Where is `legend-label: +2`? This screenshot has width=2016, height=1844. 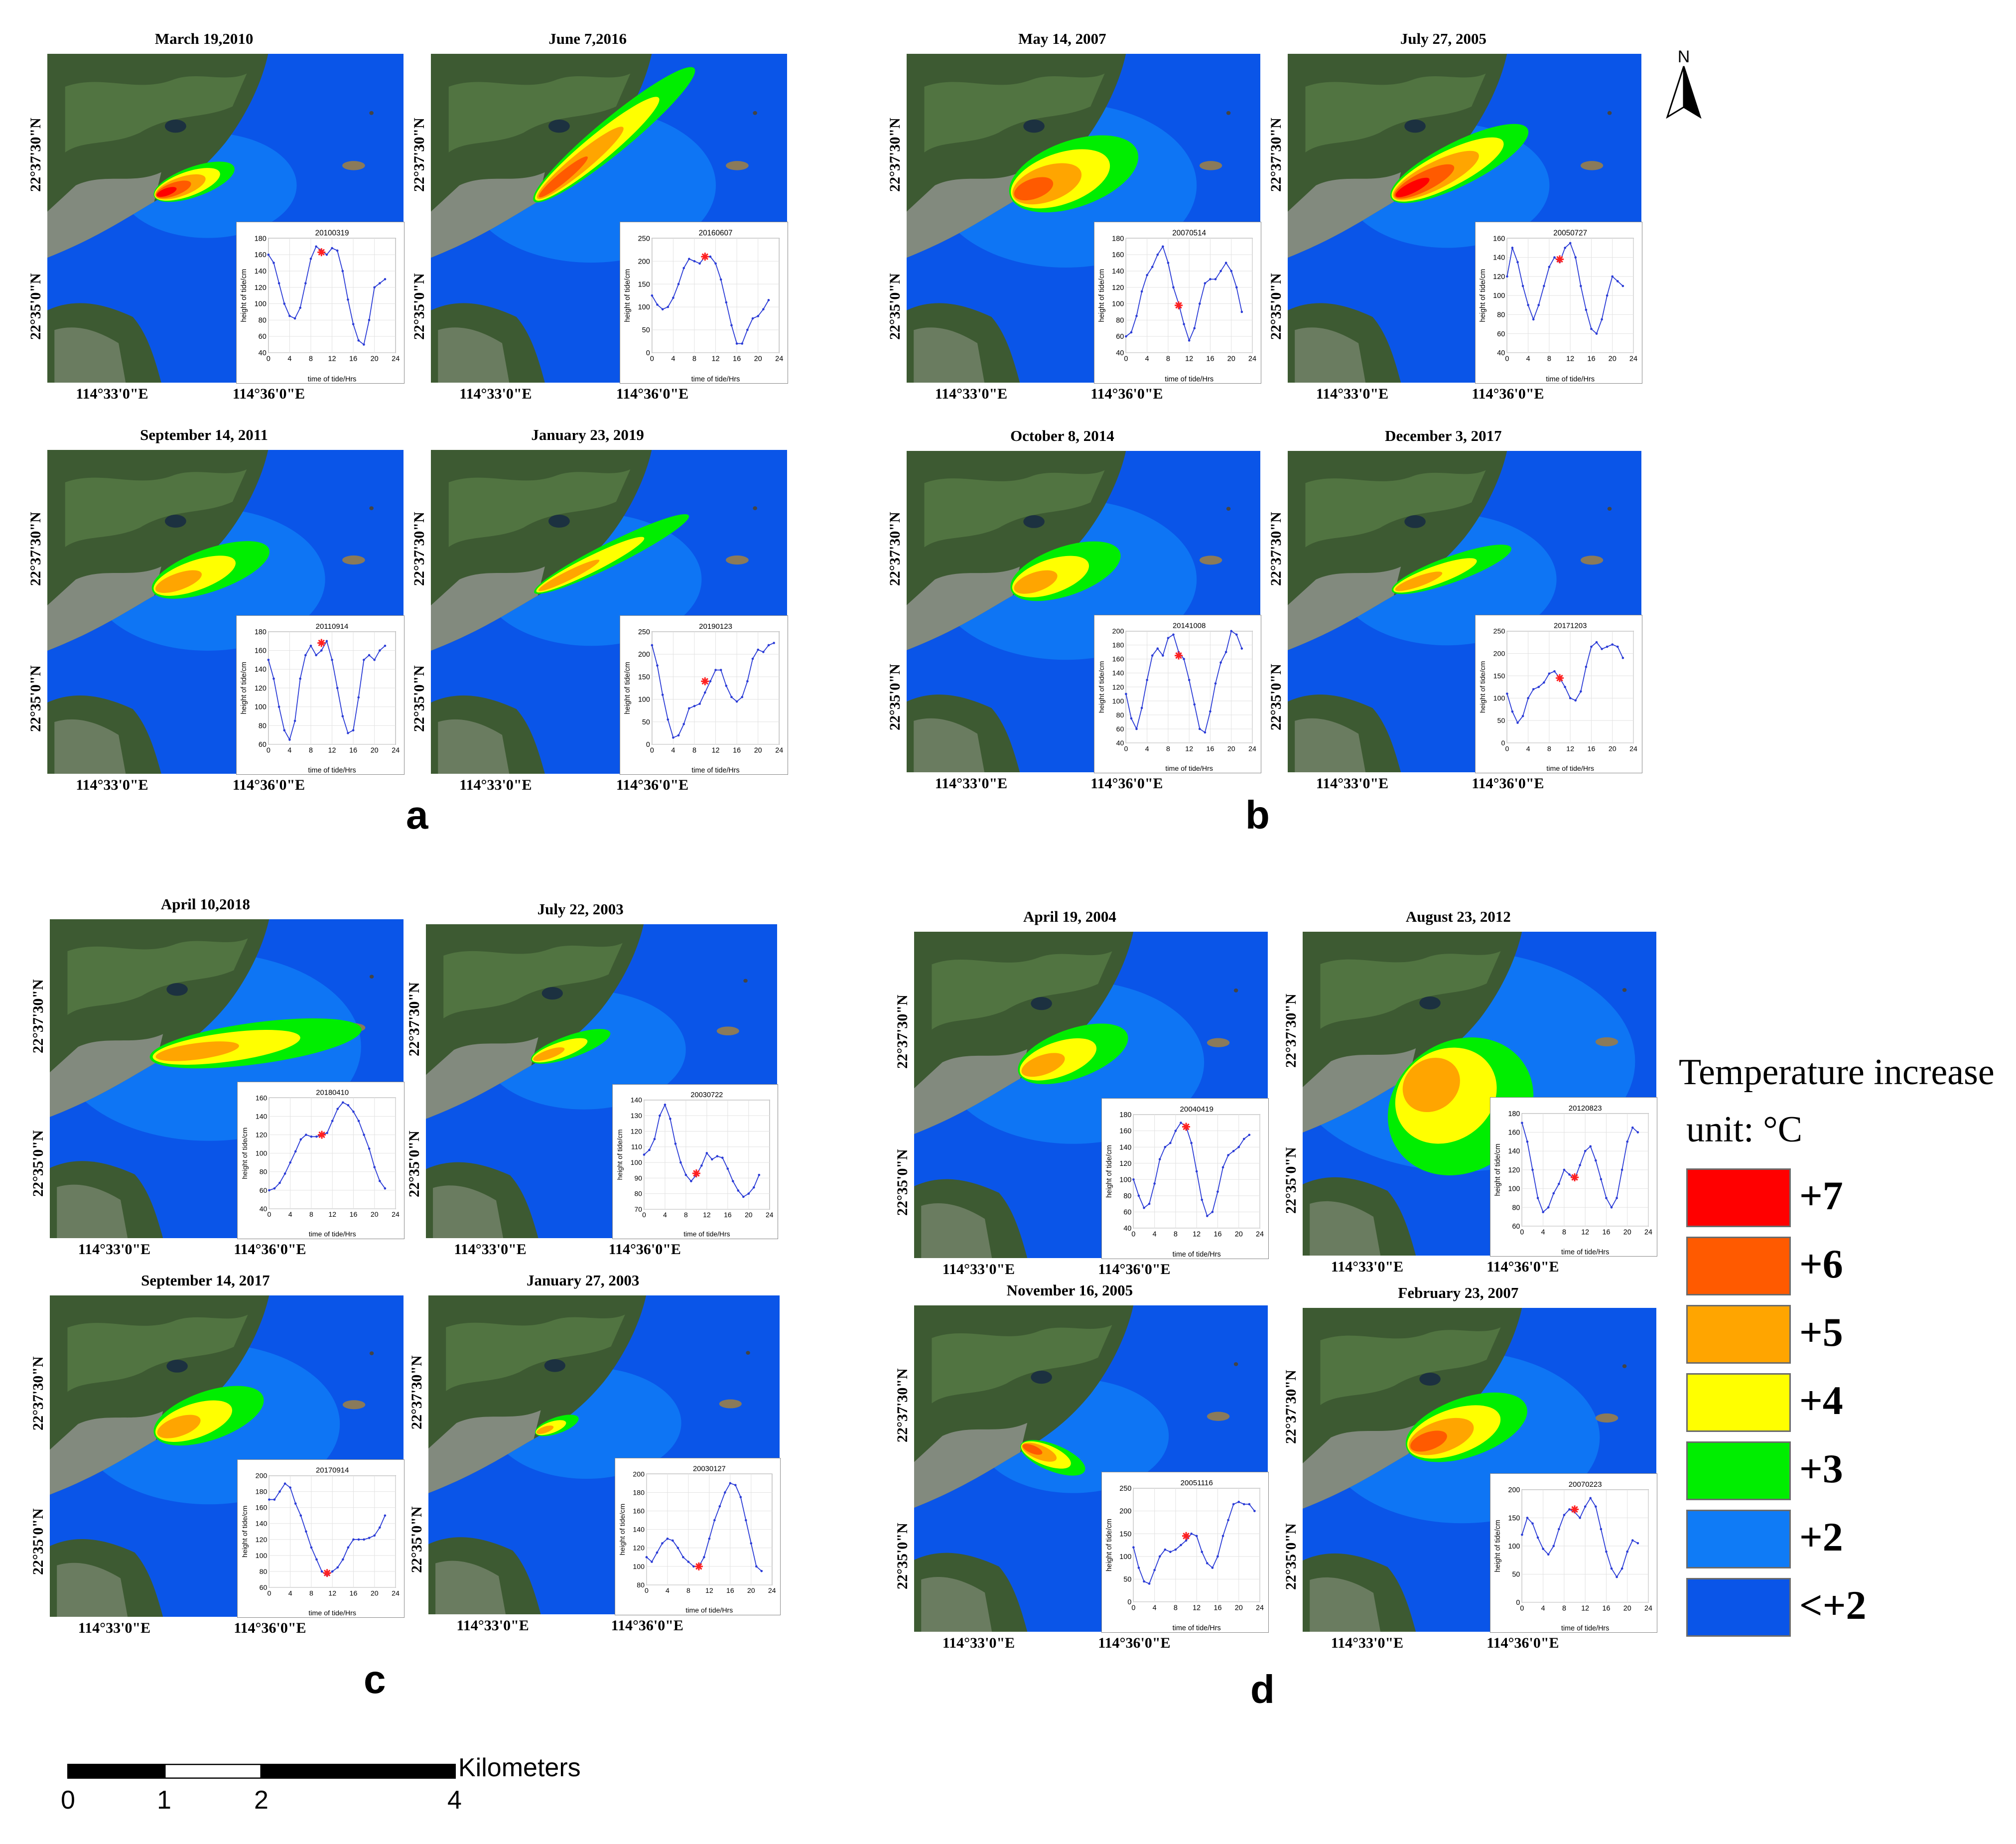
legend-label: +2 is located at coordinates (1821, 1537).